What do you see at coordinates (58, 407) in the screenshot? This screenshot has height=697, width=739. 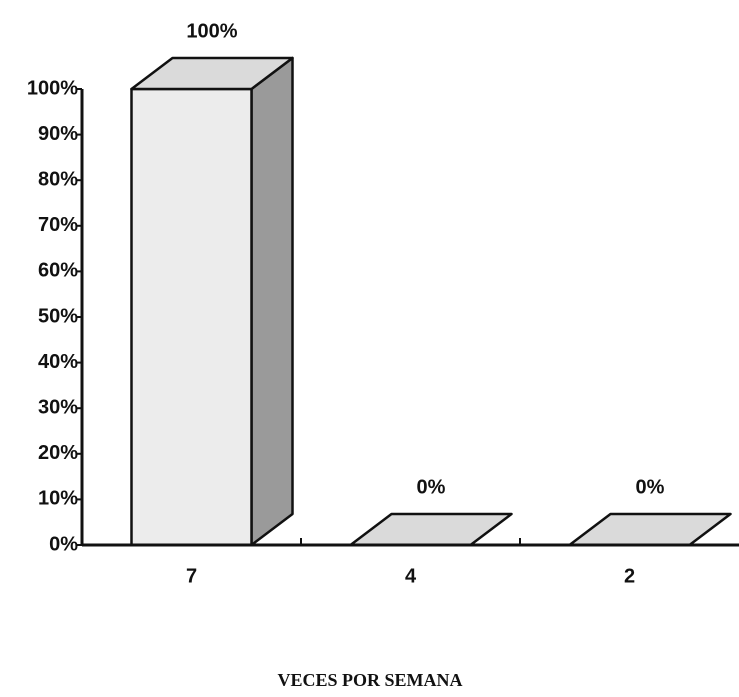 I see `y-tick-label: 30%` at bounding box center [58, 407].